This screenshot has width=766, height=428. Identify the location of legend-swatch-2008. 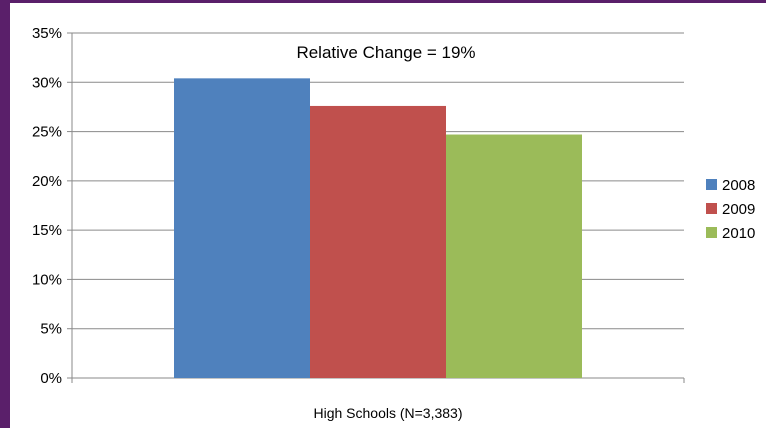
(711, 184).